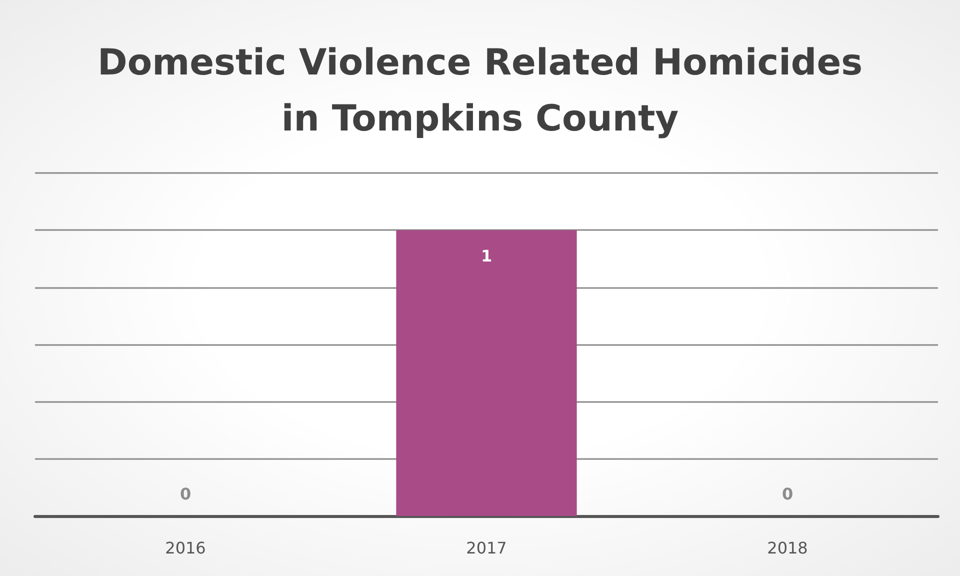 This screenshot has height=576, width=960. I want to click on chart-title: Domestic Violence Related Homicides in Tompkins County, so click(480, 91).